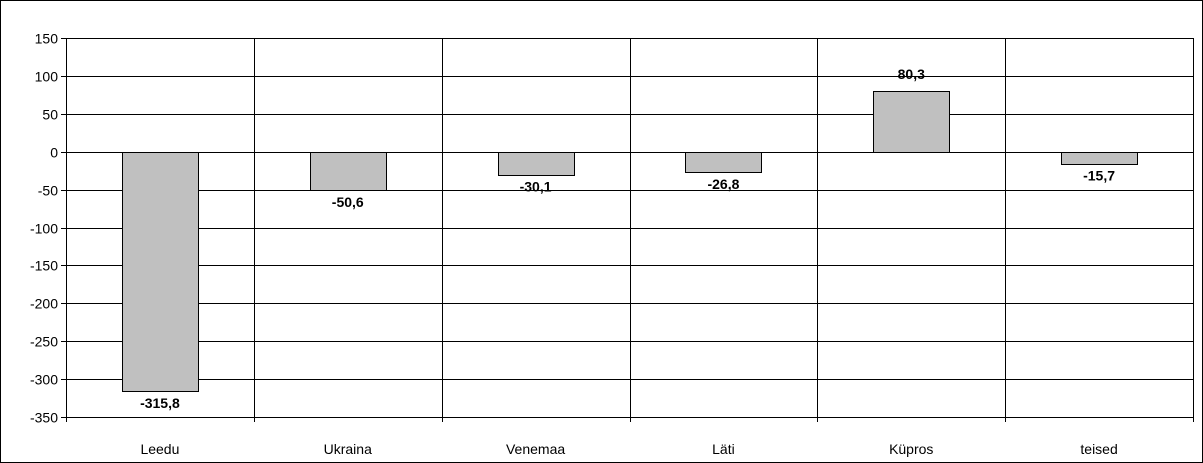 Image resolution: width=1203 pixels, height=463 pixels. I want to click on x-category-label: Küpros, so click(911, 449).